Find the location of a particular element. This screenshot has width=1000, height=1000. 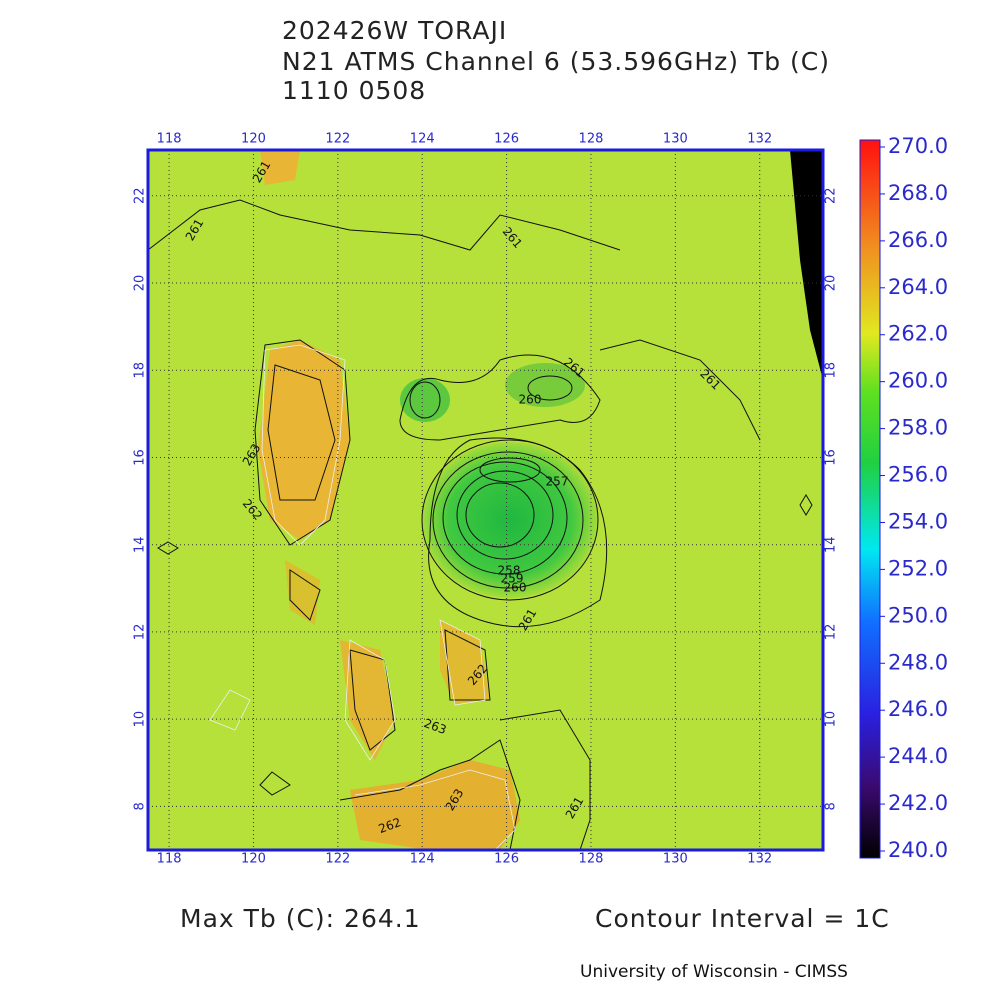

colorbar-tick-label: 266.0 is located at coordinates (918, 240).